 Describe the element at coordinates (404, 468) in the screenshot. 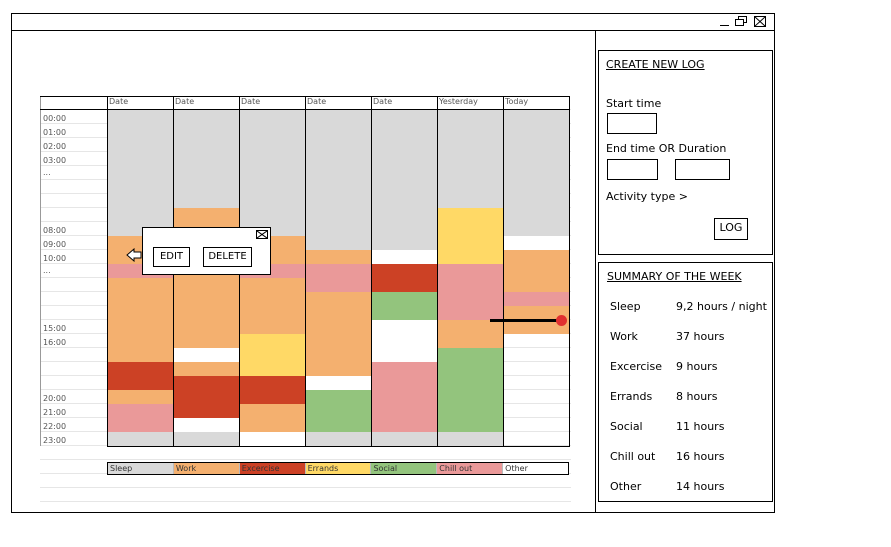

I see `legend-social: Social` at that location.